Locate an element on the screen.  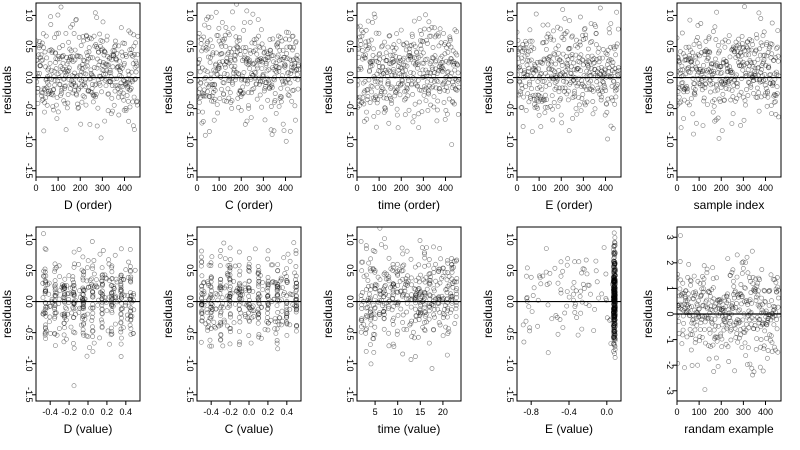
y-tick-label: -1.0 is located at coordinates (29, 140).